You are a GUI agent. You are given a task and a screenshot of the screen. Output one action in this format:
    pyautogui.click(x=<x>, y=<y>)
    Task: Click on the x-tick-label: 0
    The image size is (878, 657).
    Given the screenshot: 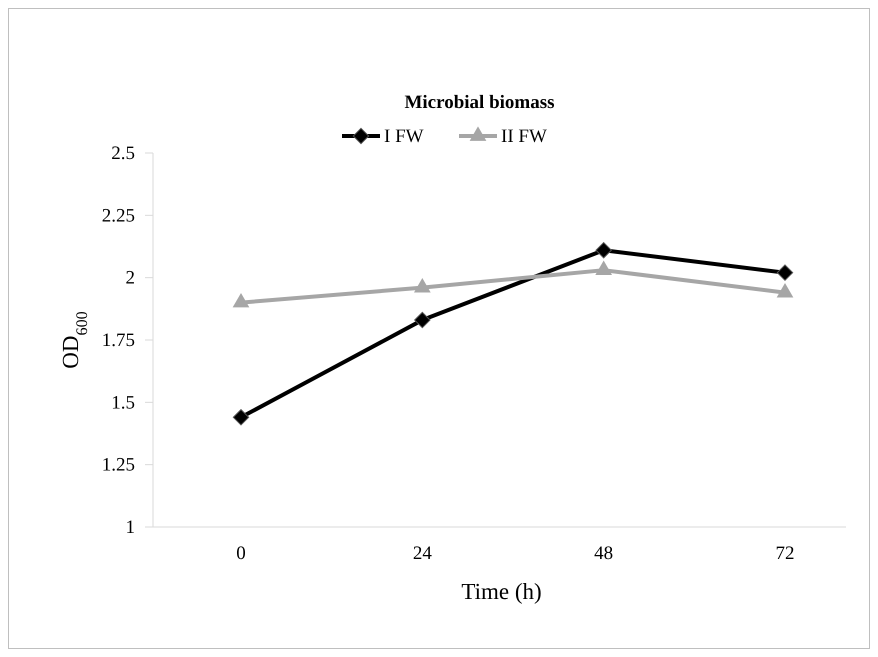 What is the action you would take?
    pyautogui.click(x=241, y=553)
    